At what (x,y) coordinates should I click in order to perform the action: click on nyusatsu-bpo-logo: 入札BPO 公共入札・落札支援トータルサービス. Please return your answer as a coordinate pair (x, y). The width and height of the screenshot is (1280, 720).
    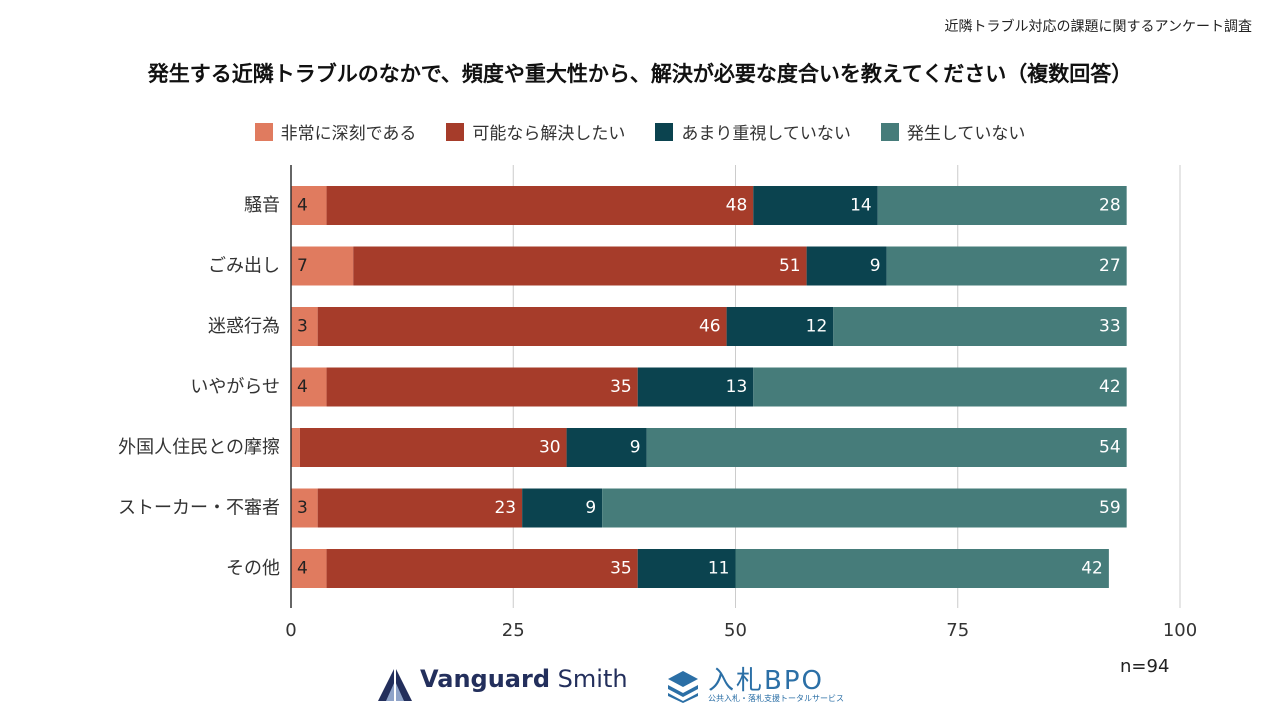
    Looking at the image, I should click on (755, 686).